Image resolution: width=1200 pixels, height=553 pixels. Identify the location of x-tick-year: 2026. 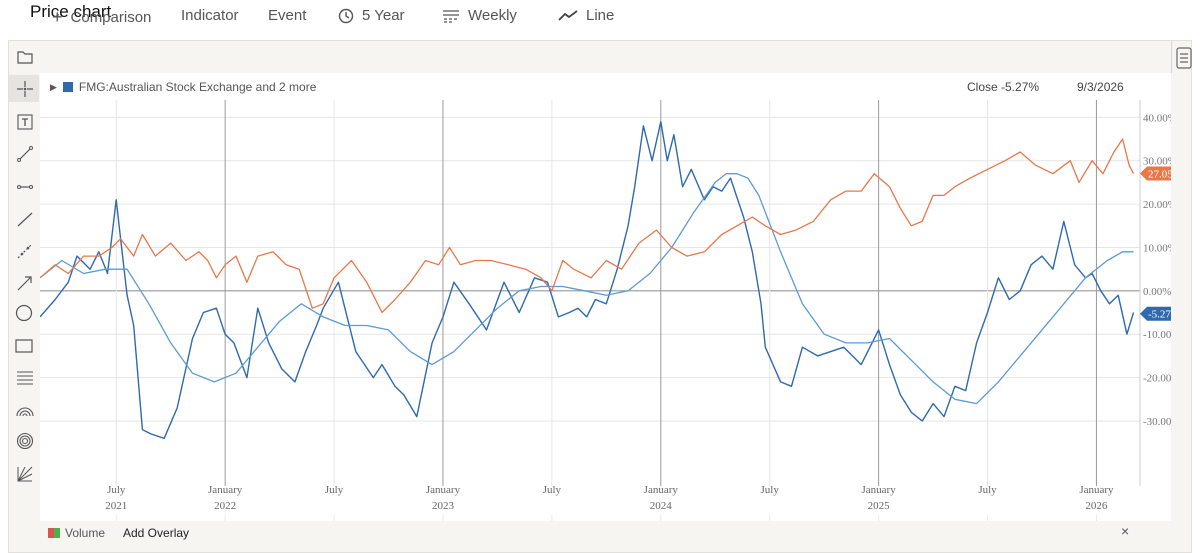
(1096, 506).